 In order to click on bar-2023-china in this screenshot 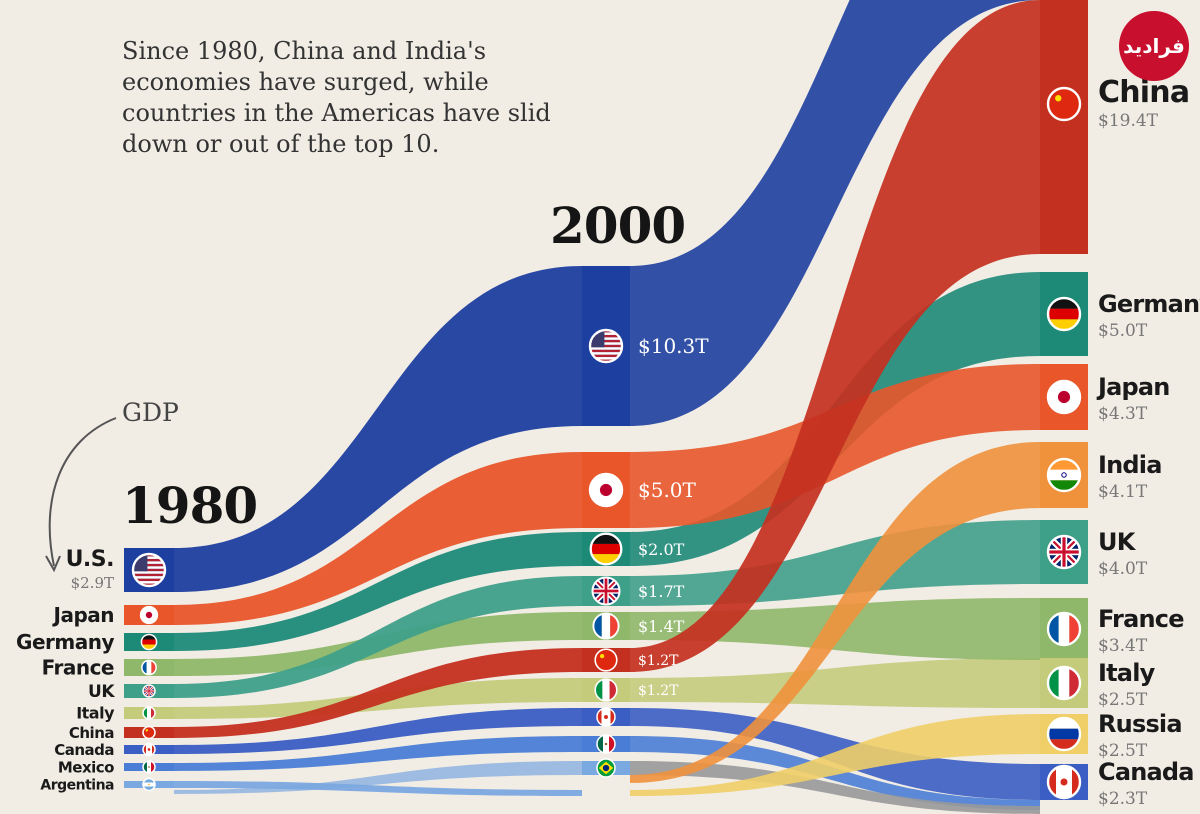, I will do `click(1064, 127)`.